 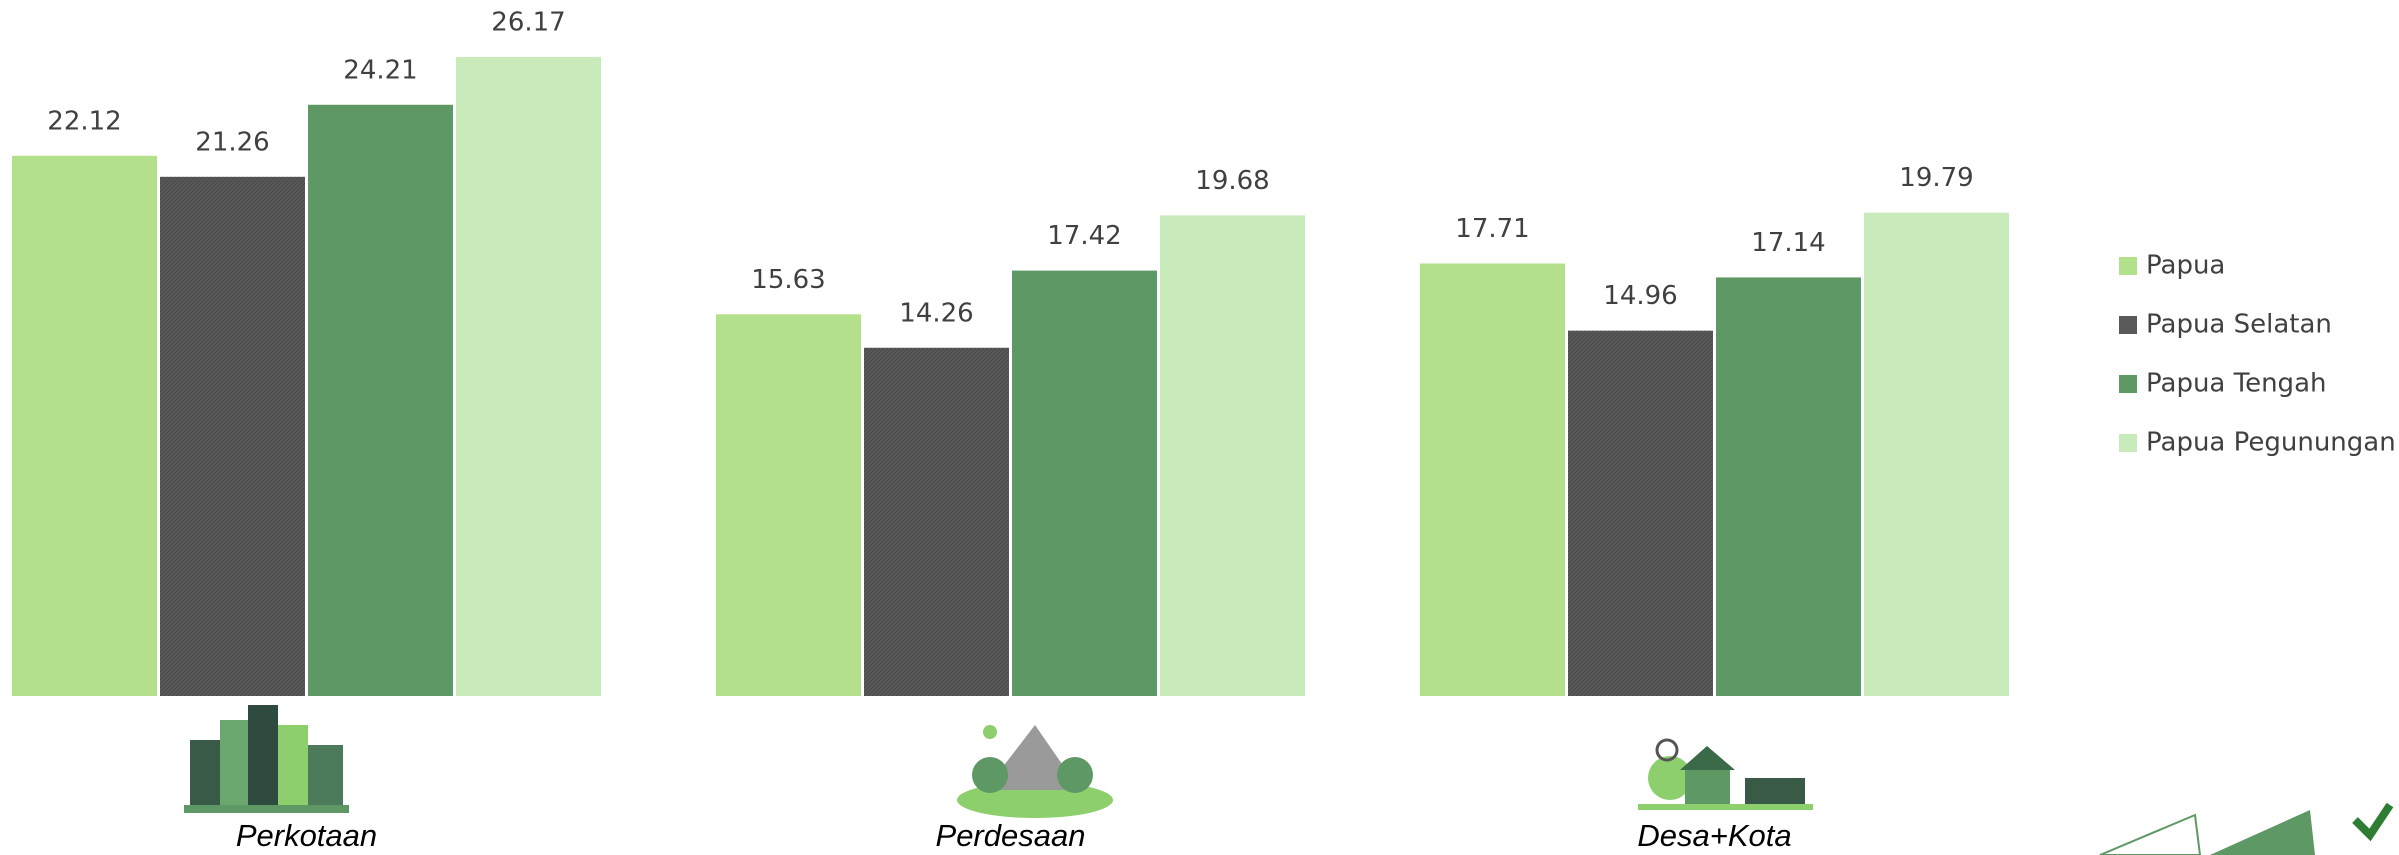 What do you see at coordinates (2246, 828) in the screenshot?
I see `logo` at bounding box center [2246, 828].